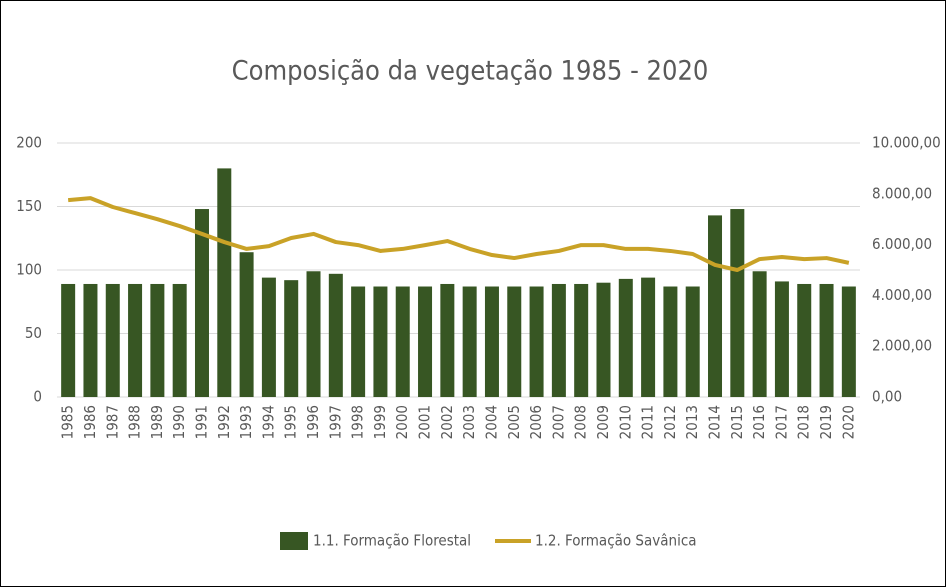 The height and width of the screenshot is (587, 946). I want to click on x-tick-label: 2008, so click(581, 422).